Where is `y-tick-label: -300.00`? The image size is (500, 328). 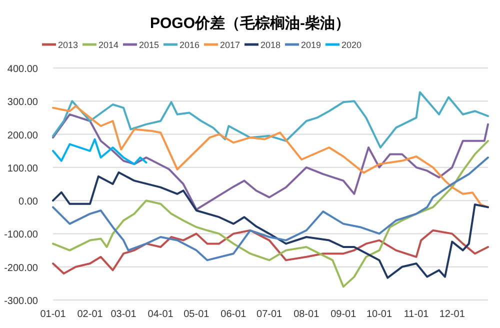
y-tick-label: -300.00 is located at coordinates (21, 301).